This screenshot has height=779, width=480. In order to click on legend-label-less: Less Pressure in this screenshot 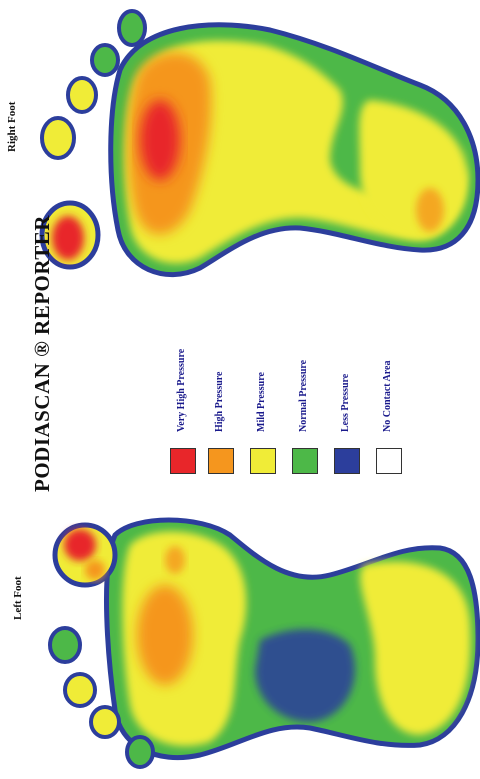, I will do `click(345, 402)`.